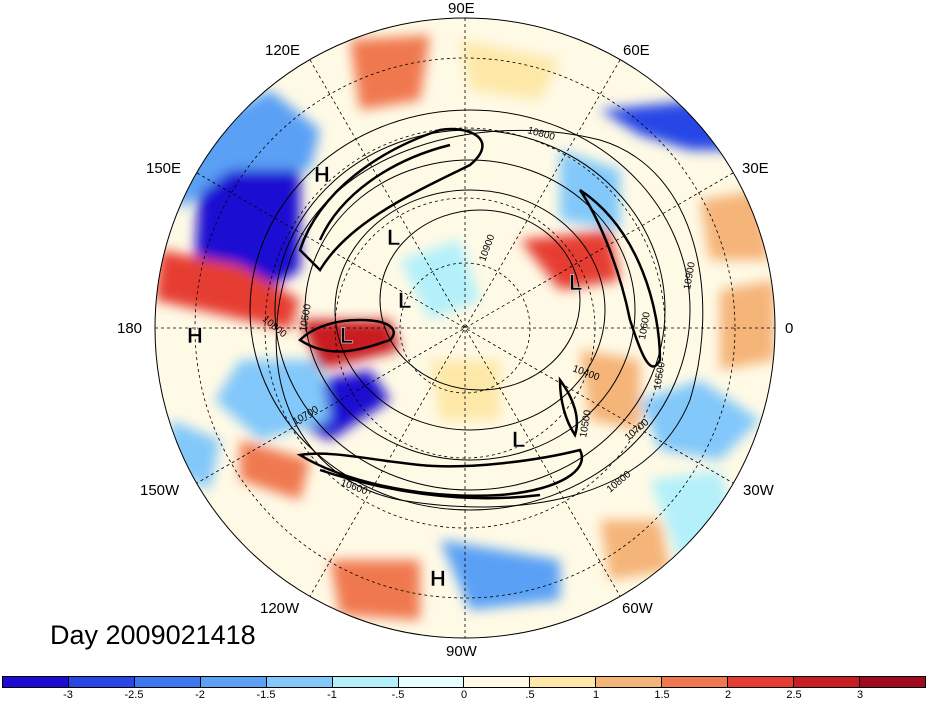  I want to click on longitude-label-150w: 150W, so click(160, 490).